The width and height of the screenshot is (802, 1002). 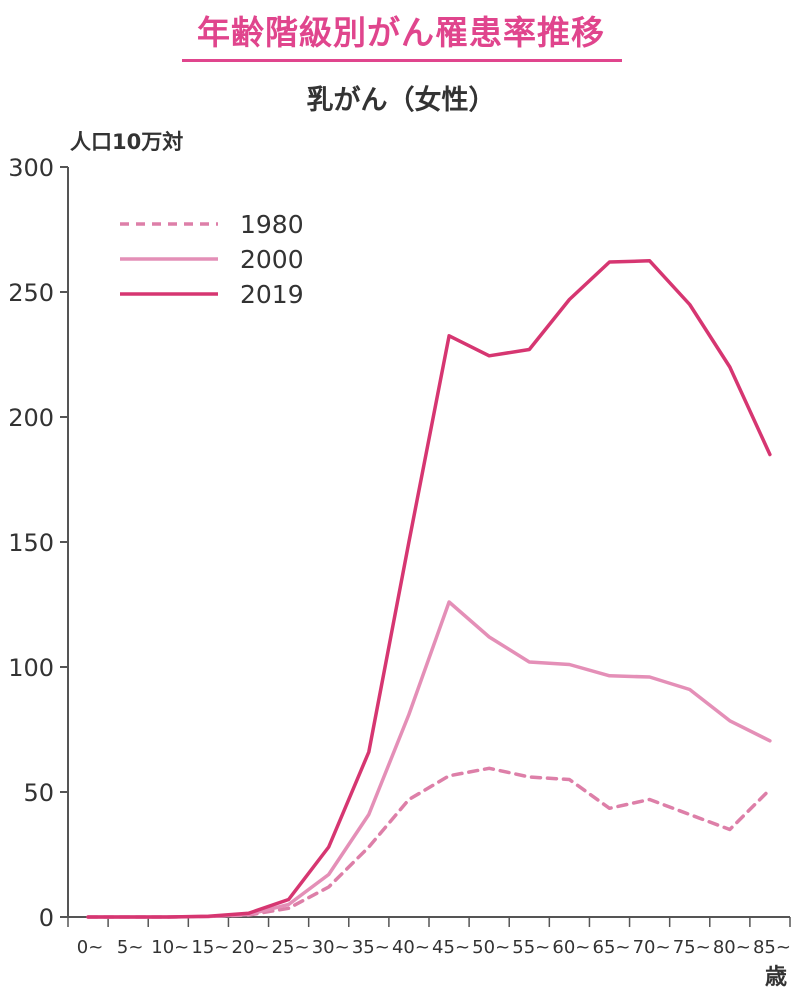 I want to click on x-tick-label: 45~, so click(x=451, y=947).